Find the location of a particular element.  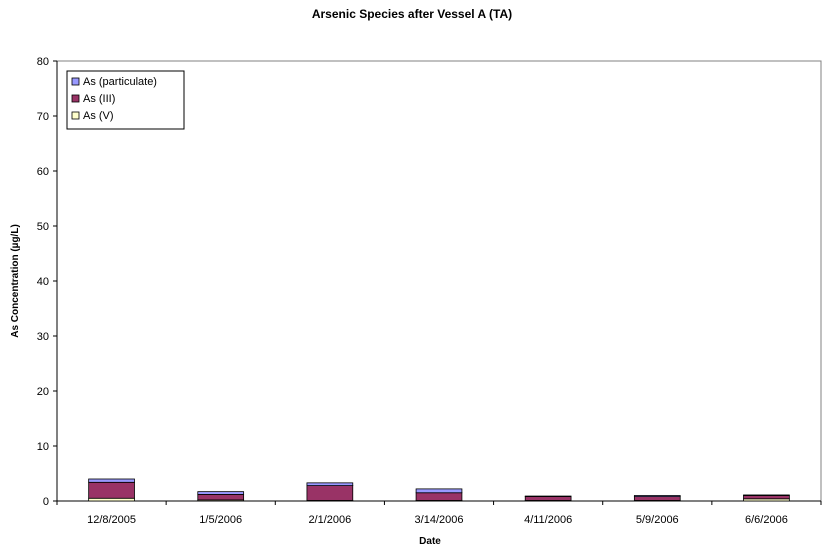

legend-label: As (V) is located at coordinates (98, 116).